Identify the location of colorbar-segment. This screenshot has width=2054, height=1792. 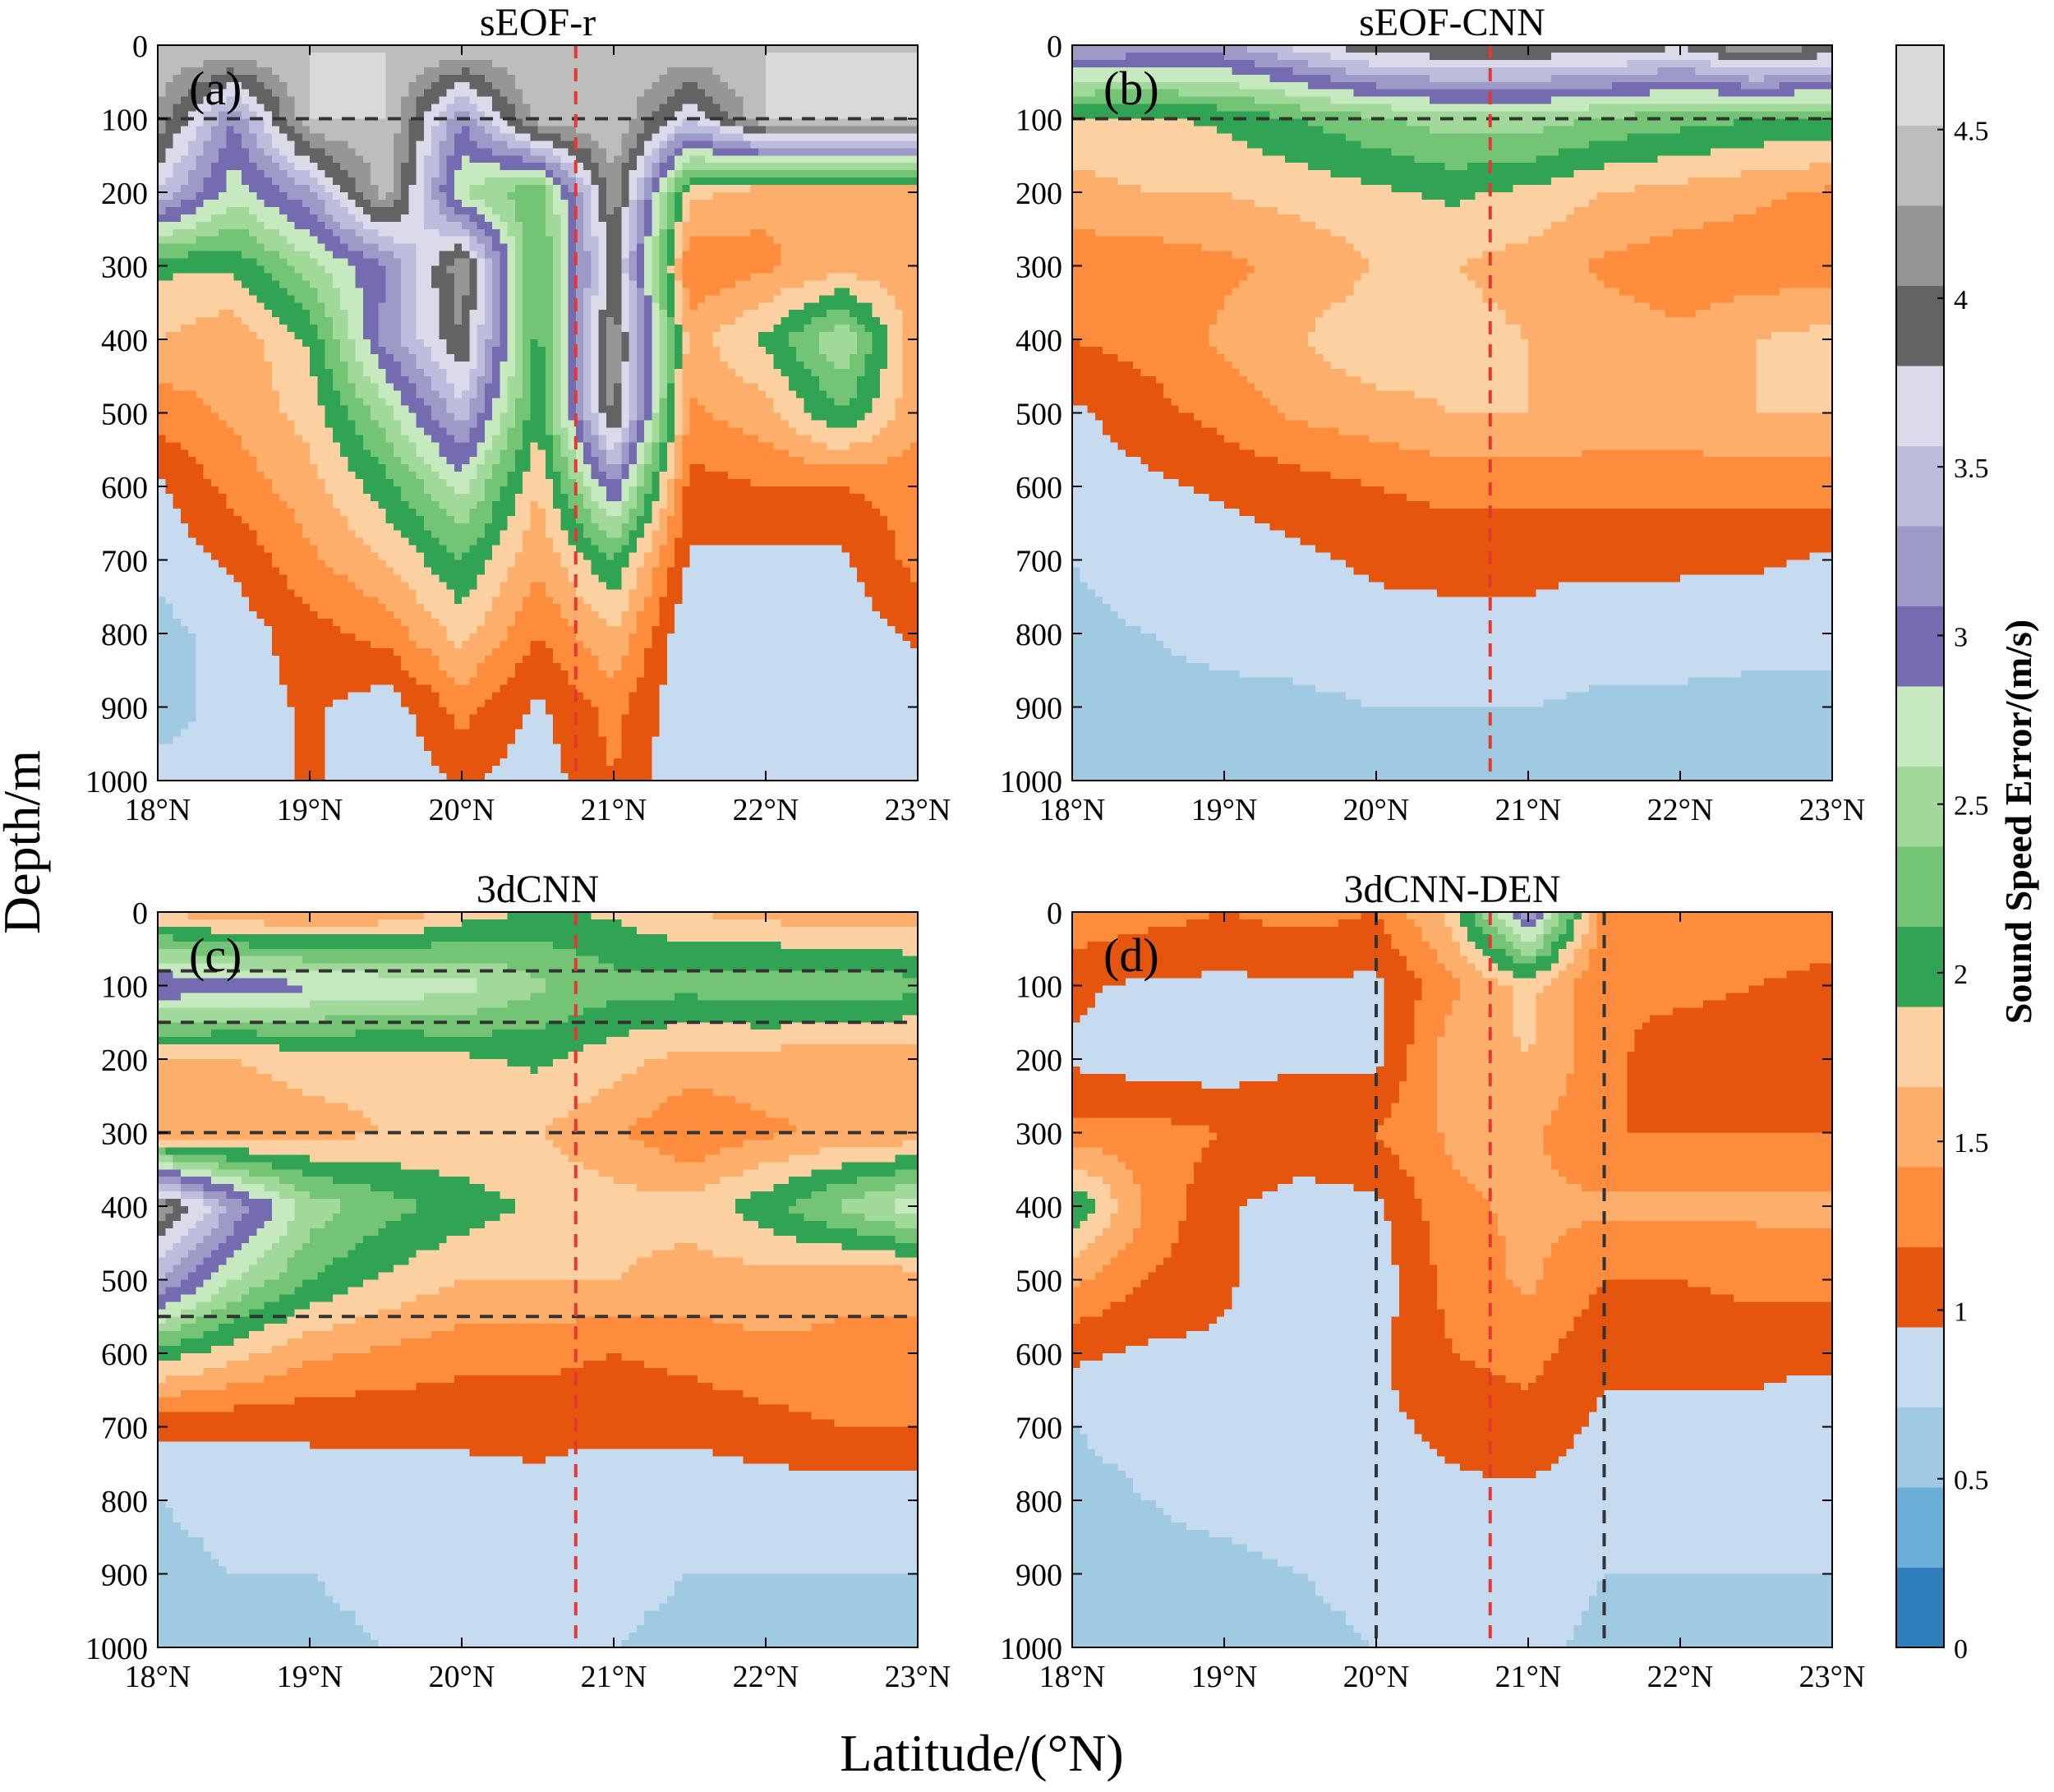
(1920, 1127).